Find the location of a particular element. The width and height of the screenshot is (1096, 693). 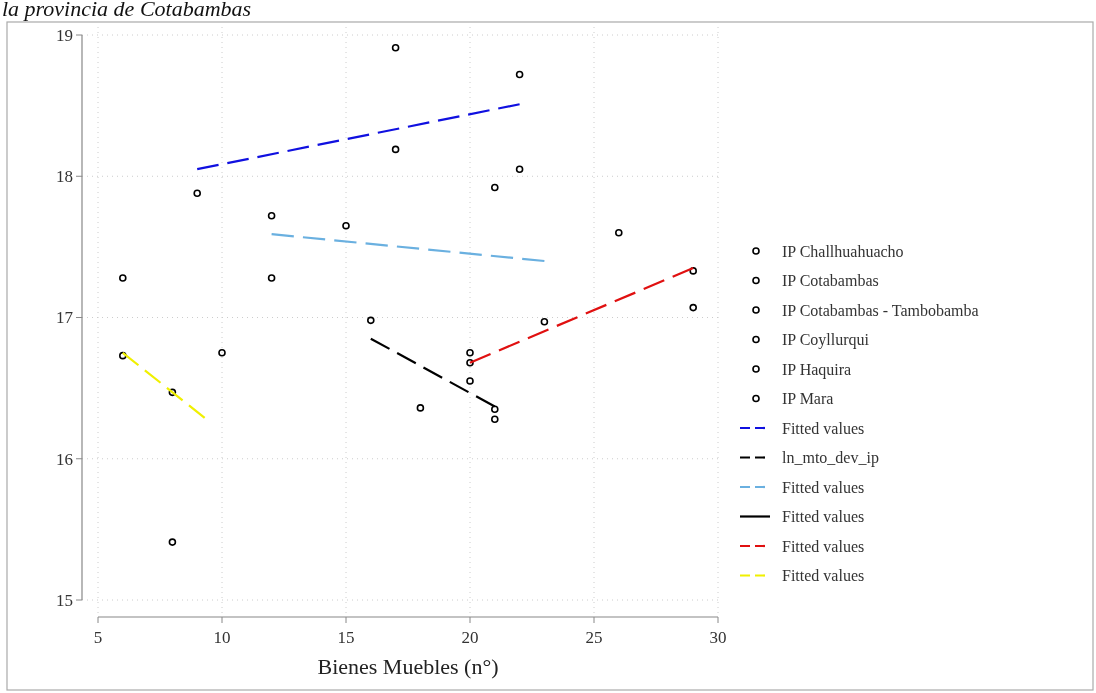

x-tick-label: 10 is located at coordinates (222, 637).